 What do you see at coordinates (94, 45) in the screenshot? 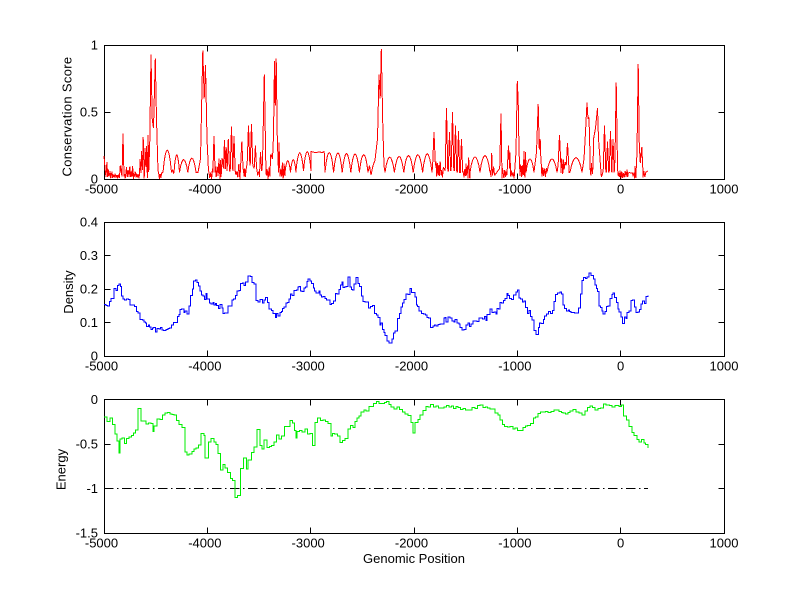
I see `svg-text: 1` at bounding box center [94, 45].